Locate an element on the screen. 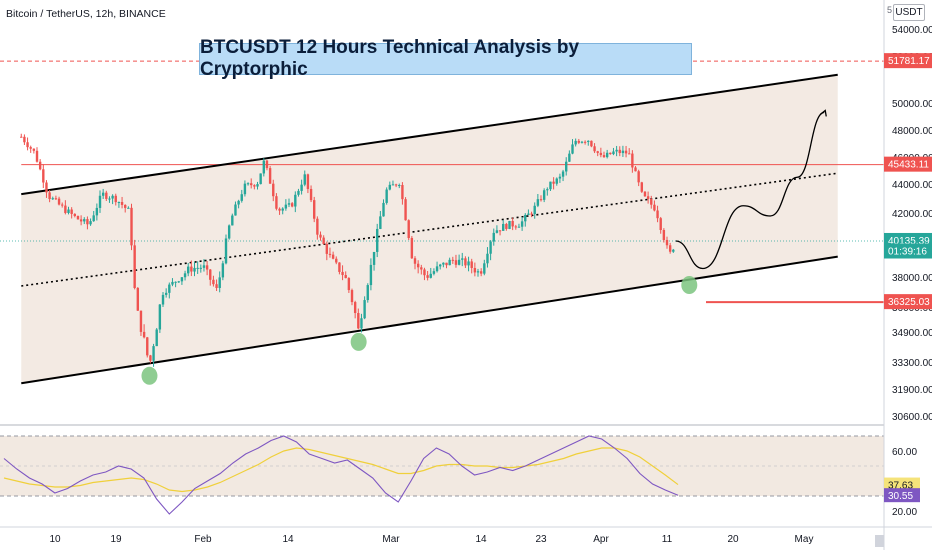  time-tick-label: 19 is located at coordinates (116, 539).